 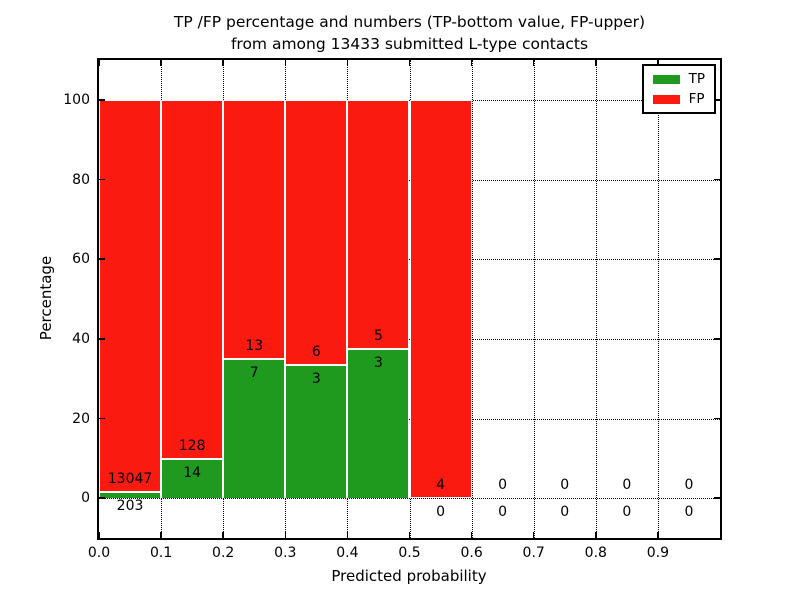 What do you see at coordinates (409, 553) in the screenshot?
I see `x-tick-label: 0.5` at bounding box center [409, 553].